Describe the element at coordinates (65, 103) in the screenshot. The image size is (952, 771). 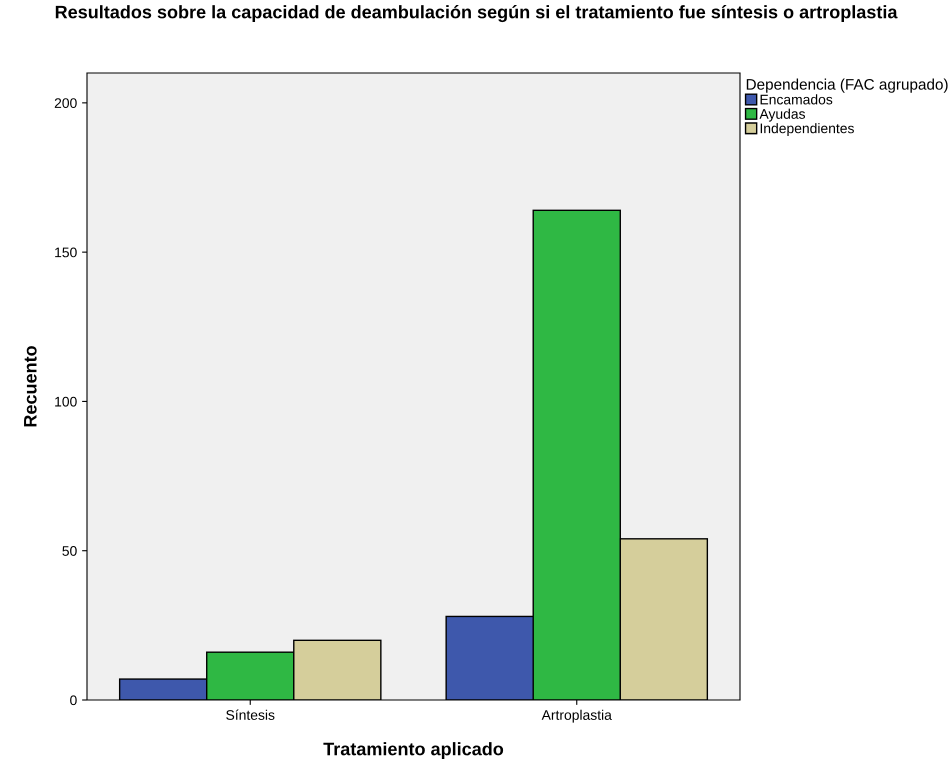
I see `y-tick-label: 200` at that location.